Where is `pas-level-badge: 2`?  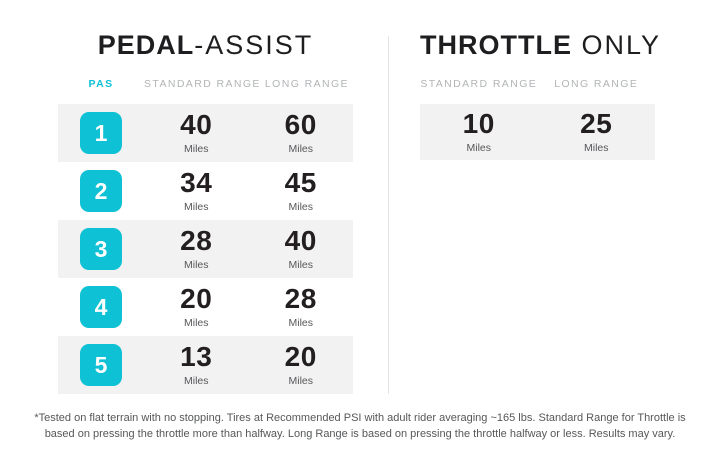
pas-level-badge: 2 is located at coordinates (101, 191).